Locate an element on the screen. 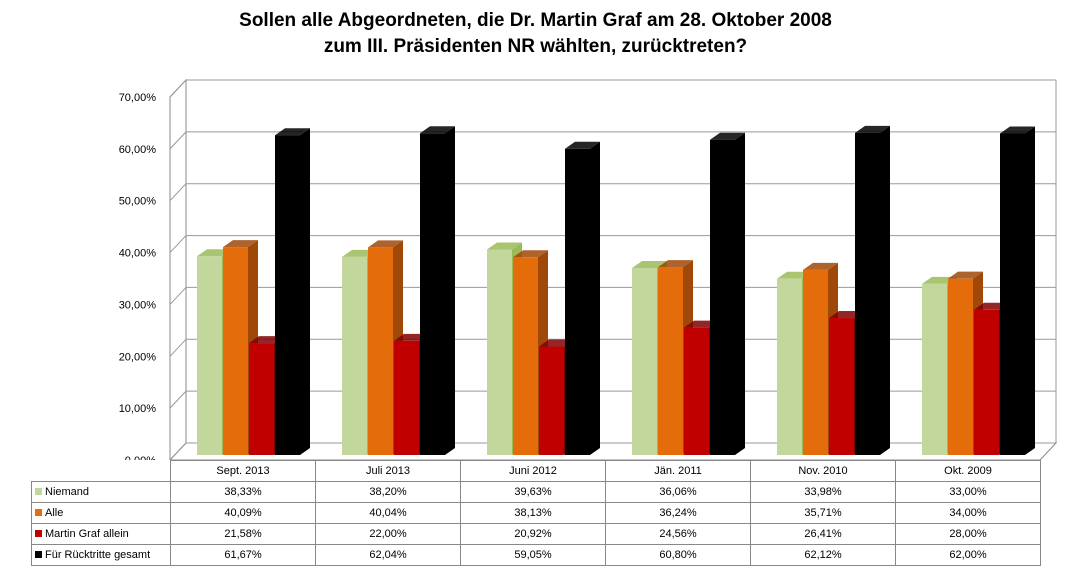  legend-entry: Martin Graf allein is located at coordinates (101, 534).